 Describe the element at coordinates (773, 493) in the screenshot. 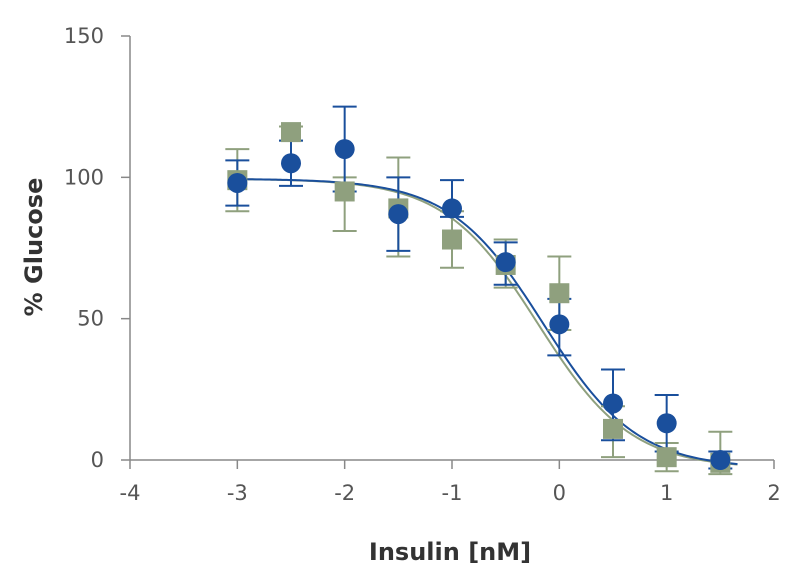

I see `x-tick-label: 2` at that location.